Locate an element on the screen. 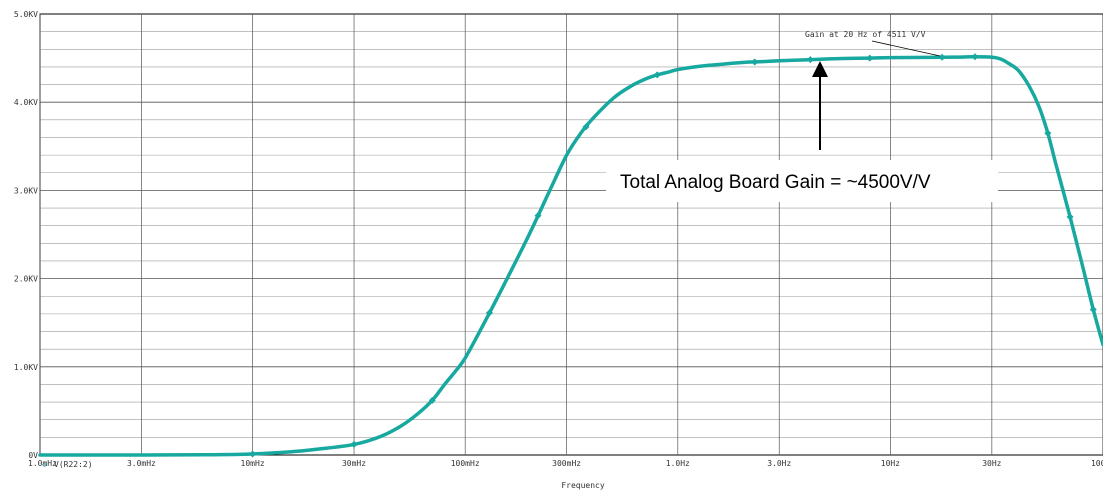 The image size is (1103, 491). legend-label: V(R22:2) is located at coordinates (73, 464).